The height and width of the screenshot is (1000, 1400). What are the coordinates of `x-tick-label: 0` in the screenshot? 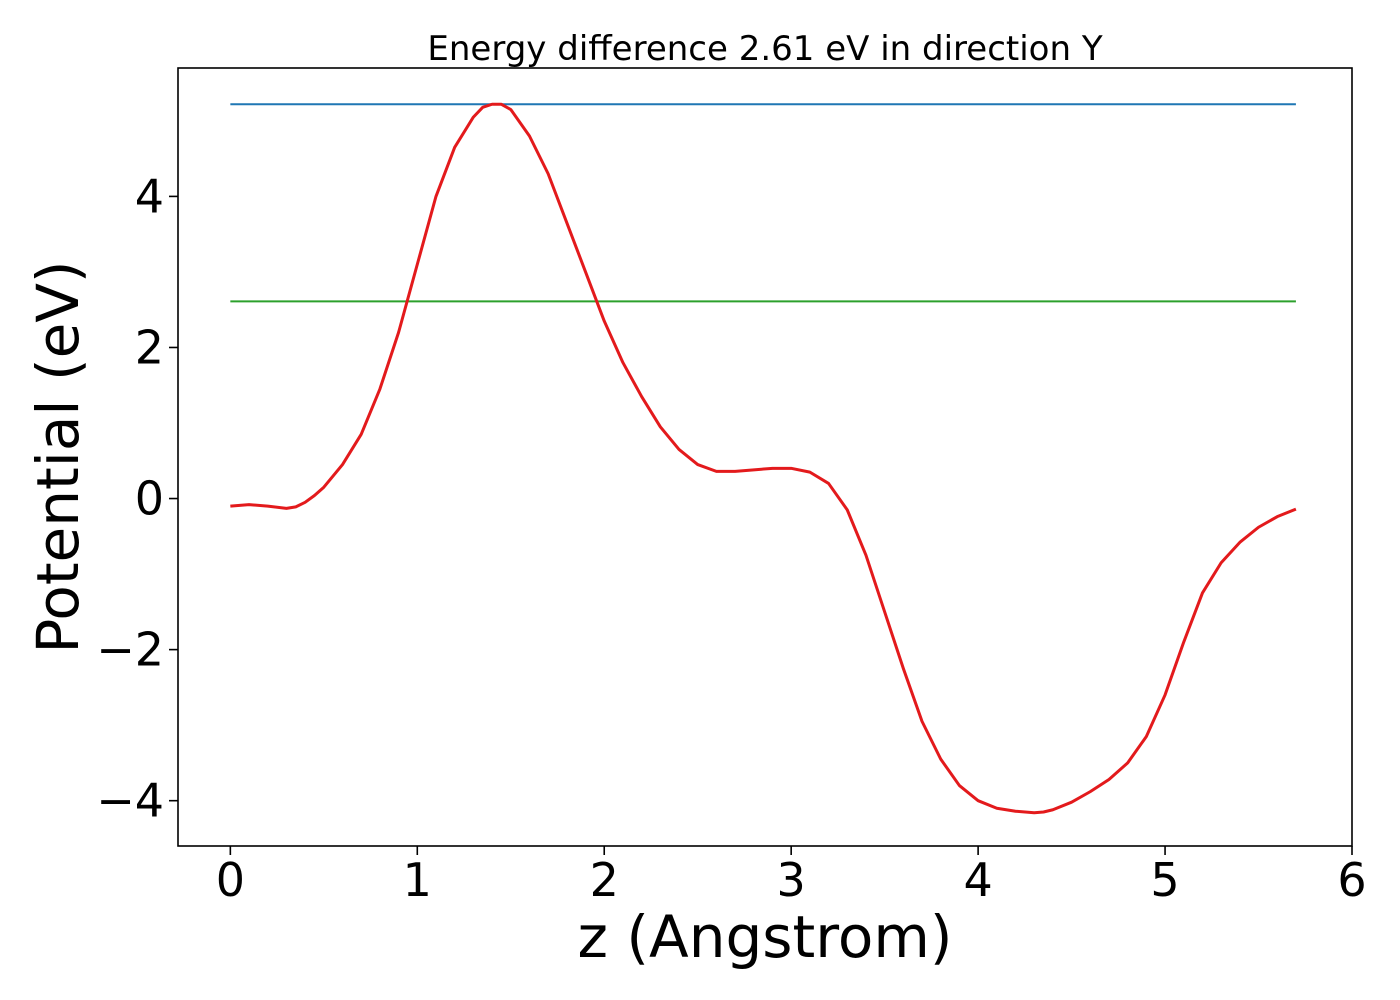 It's located at (230, 880).